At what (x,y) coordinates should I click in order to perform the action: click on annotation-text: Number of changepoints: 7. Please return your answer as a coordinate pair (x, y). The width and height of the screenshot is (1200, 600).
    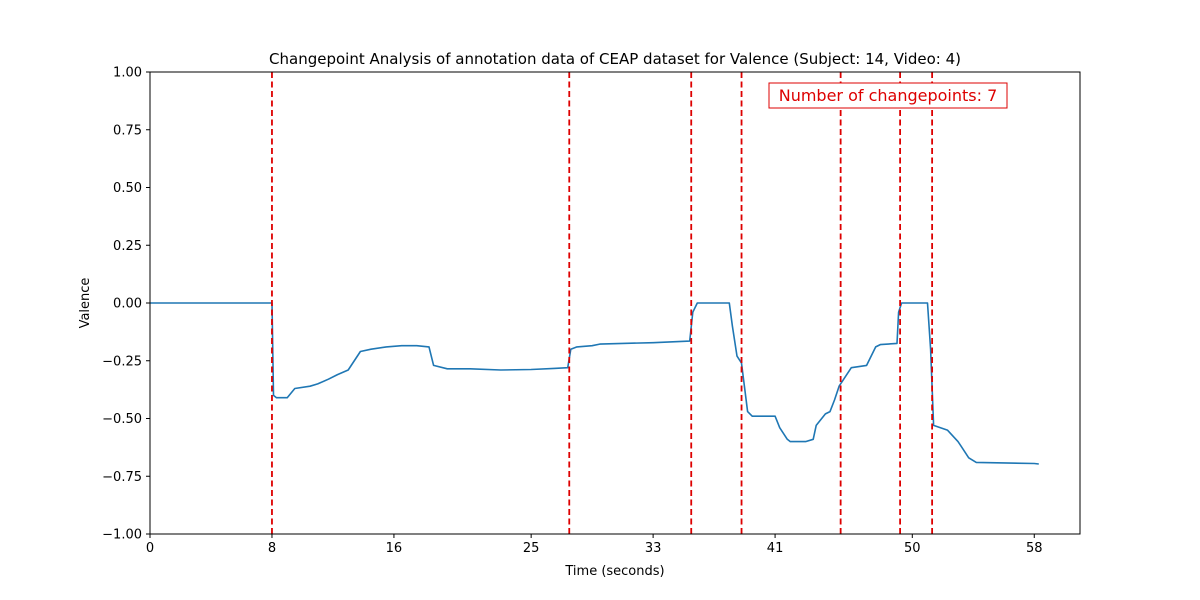
    Looking at the image, I should click on (888, 95).